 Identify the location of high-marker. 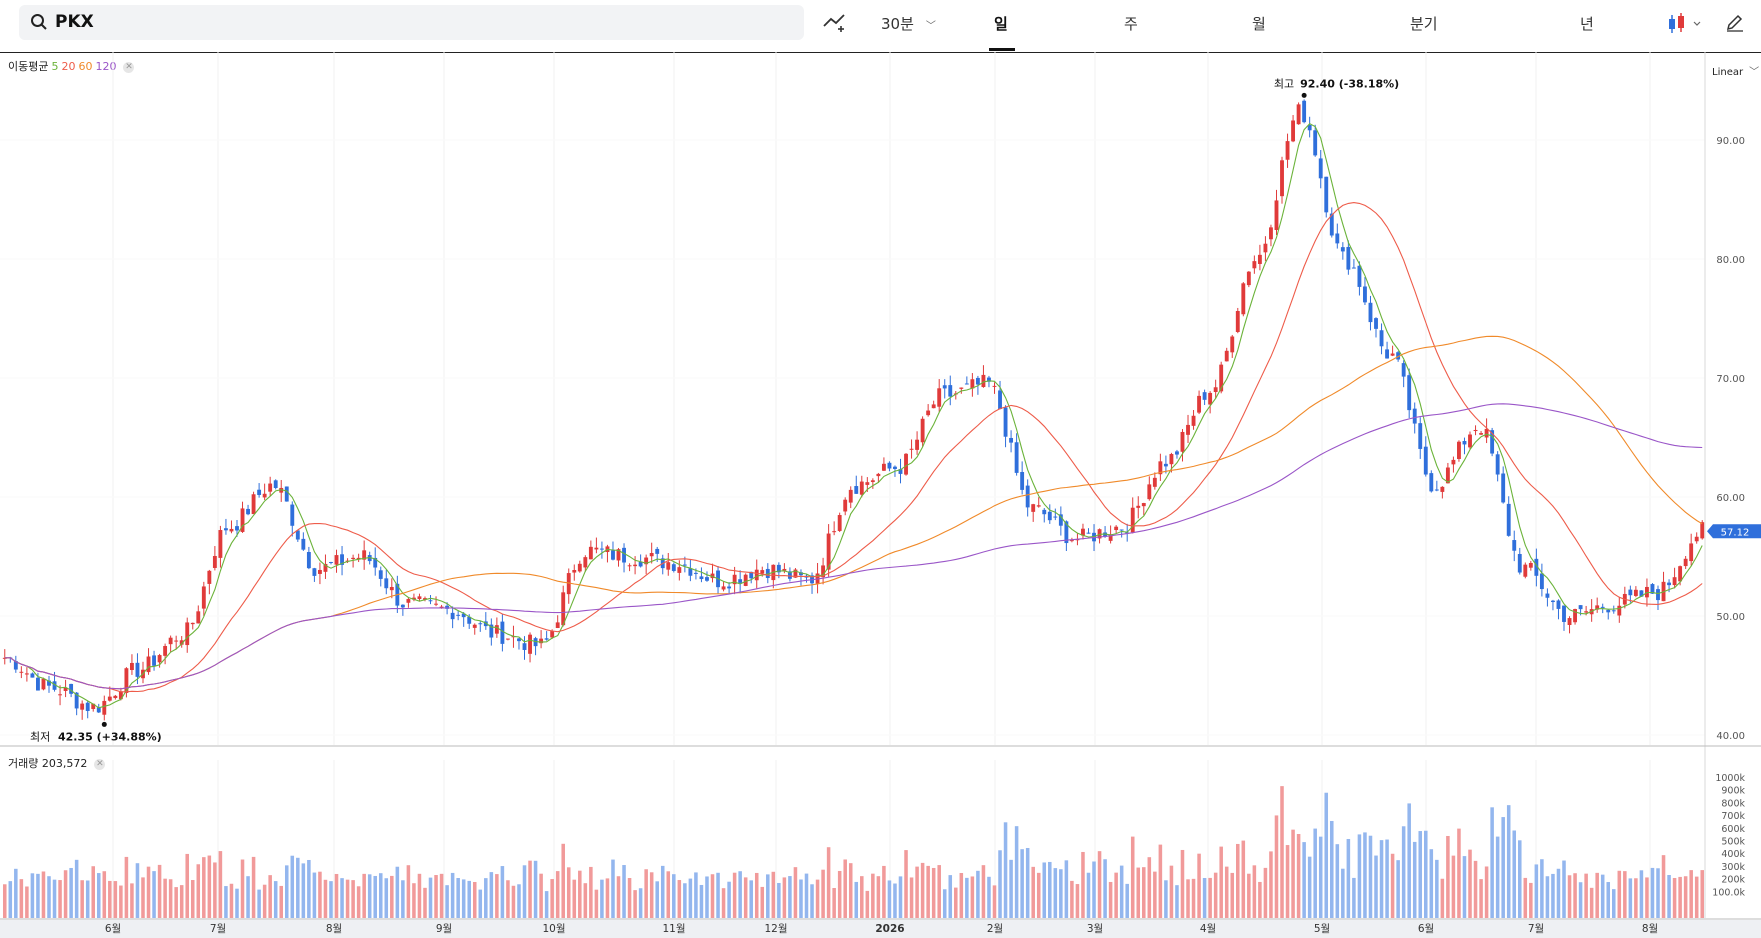
(1304, 95).